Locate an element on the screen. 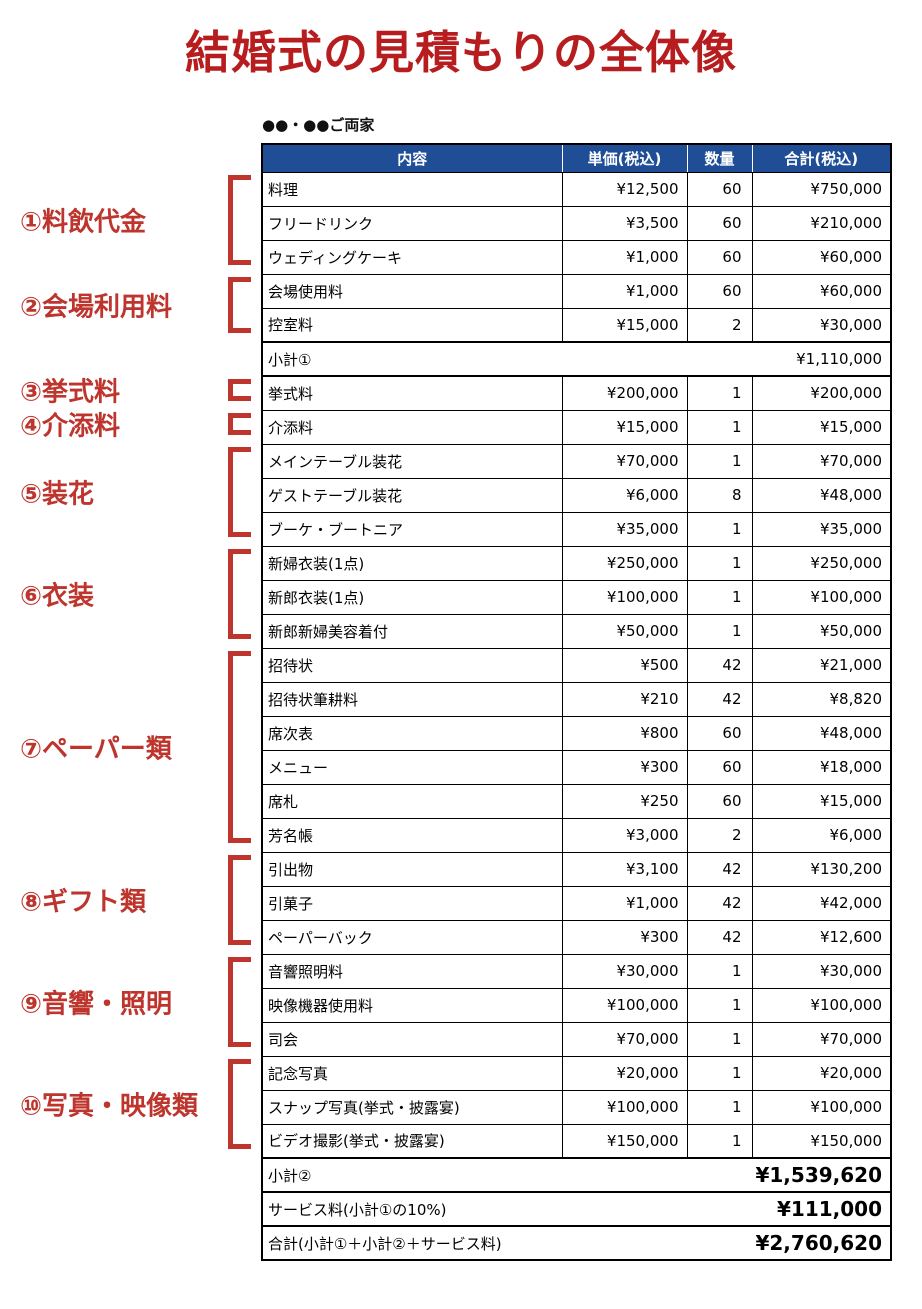 This screenshot has height=1309, width=922. row-total: ¥35,000 is located at coordinates (821, 529).